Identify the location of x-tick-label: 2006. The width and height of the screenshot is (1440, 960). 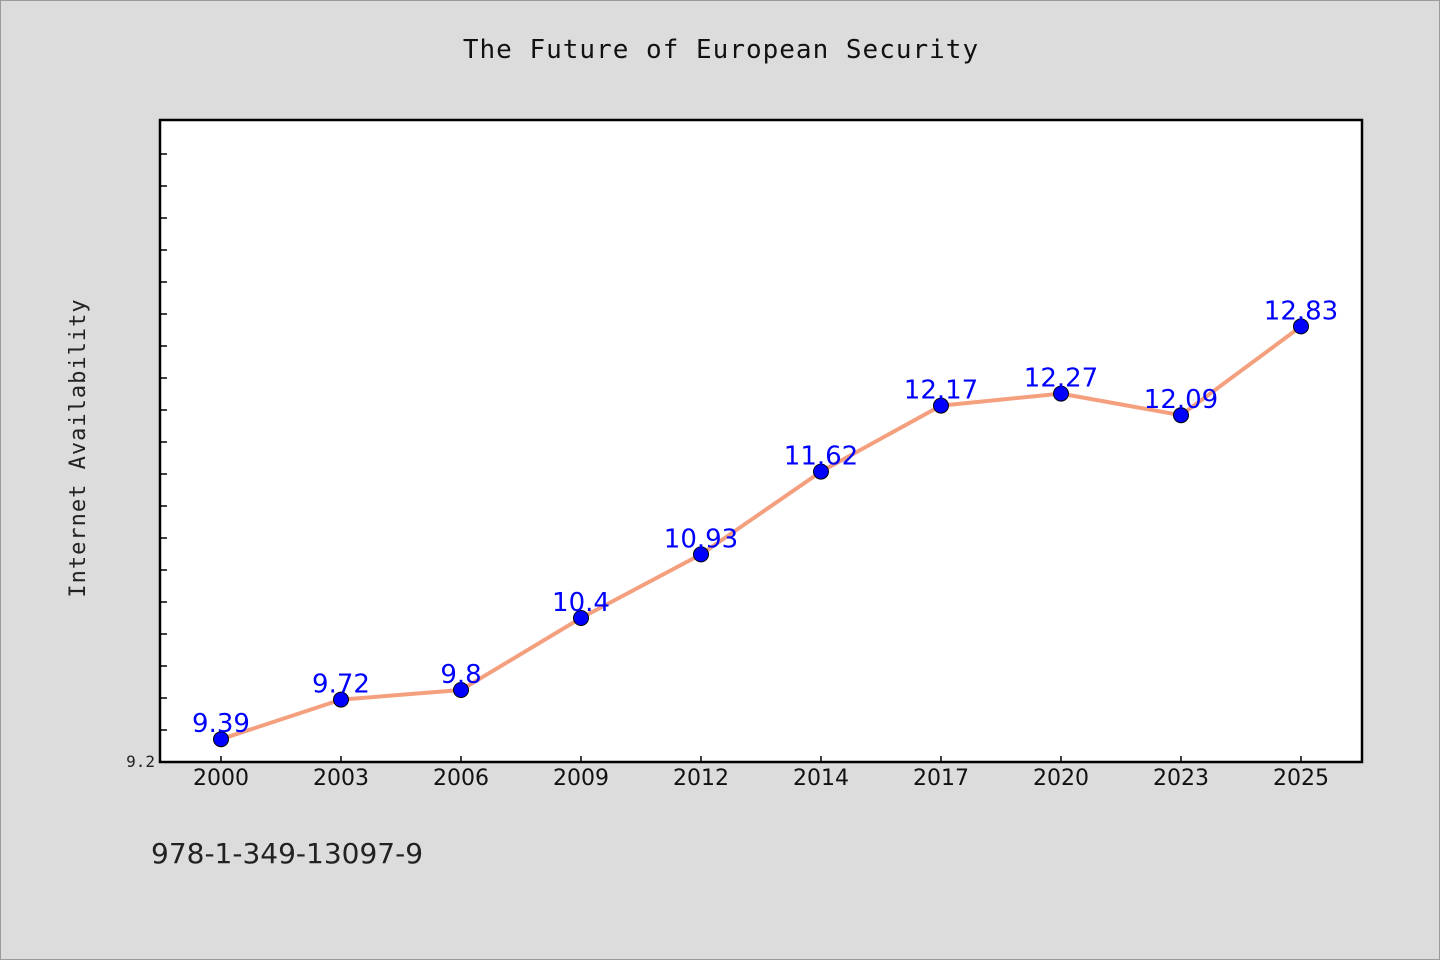
(461, 778).